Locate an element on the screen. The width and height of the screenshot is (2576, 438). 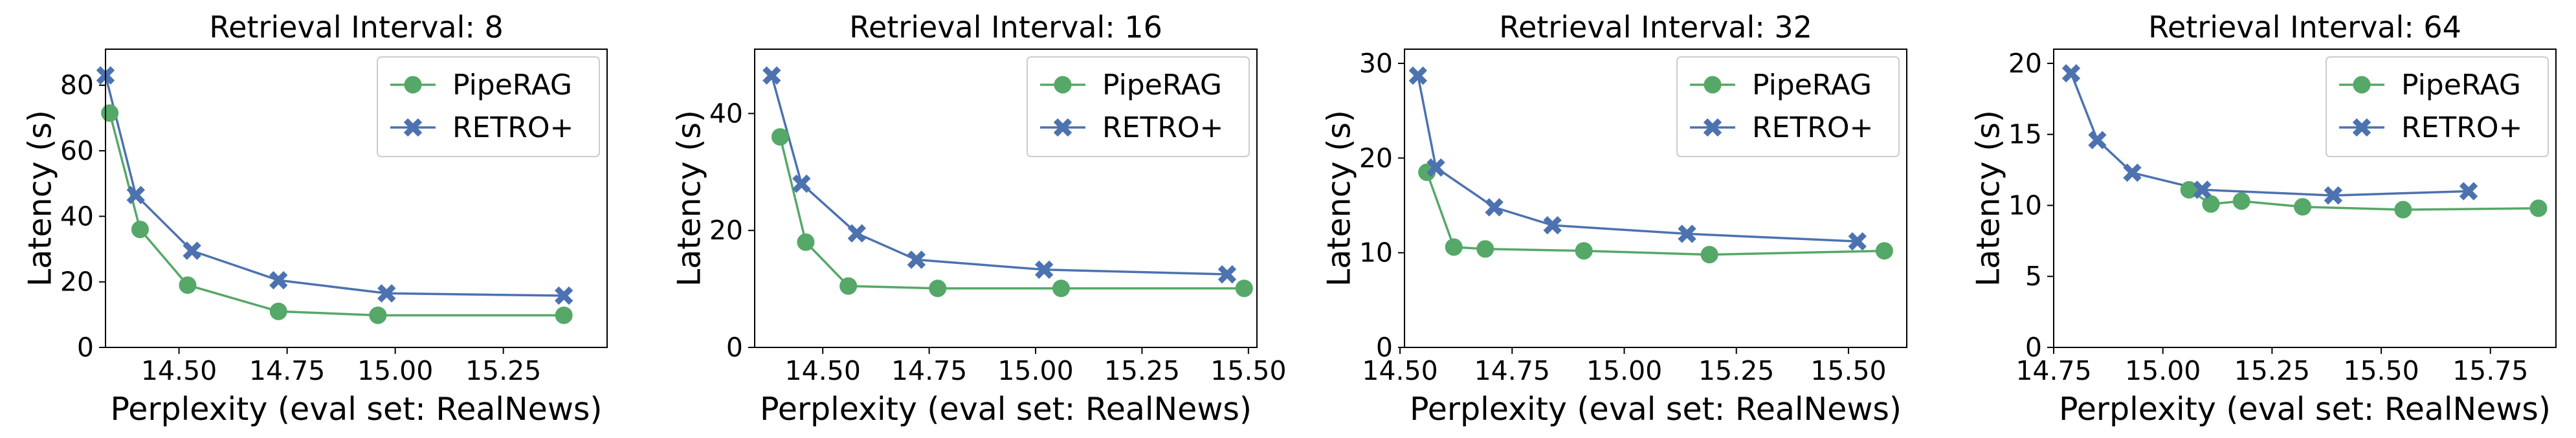
y-axis-label: Latency (s) is located at coordinates (1339, 198).